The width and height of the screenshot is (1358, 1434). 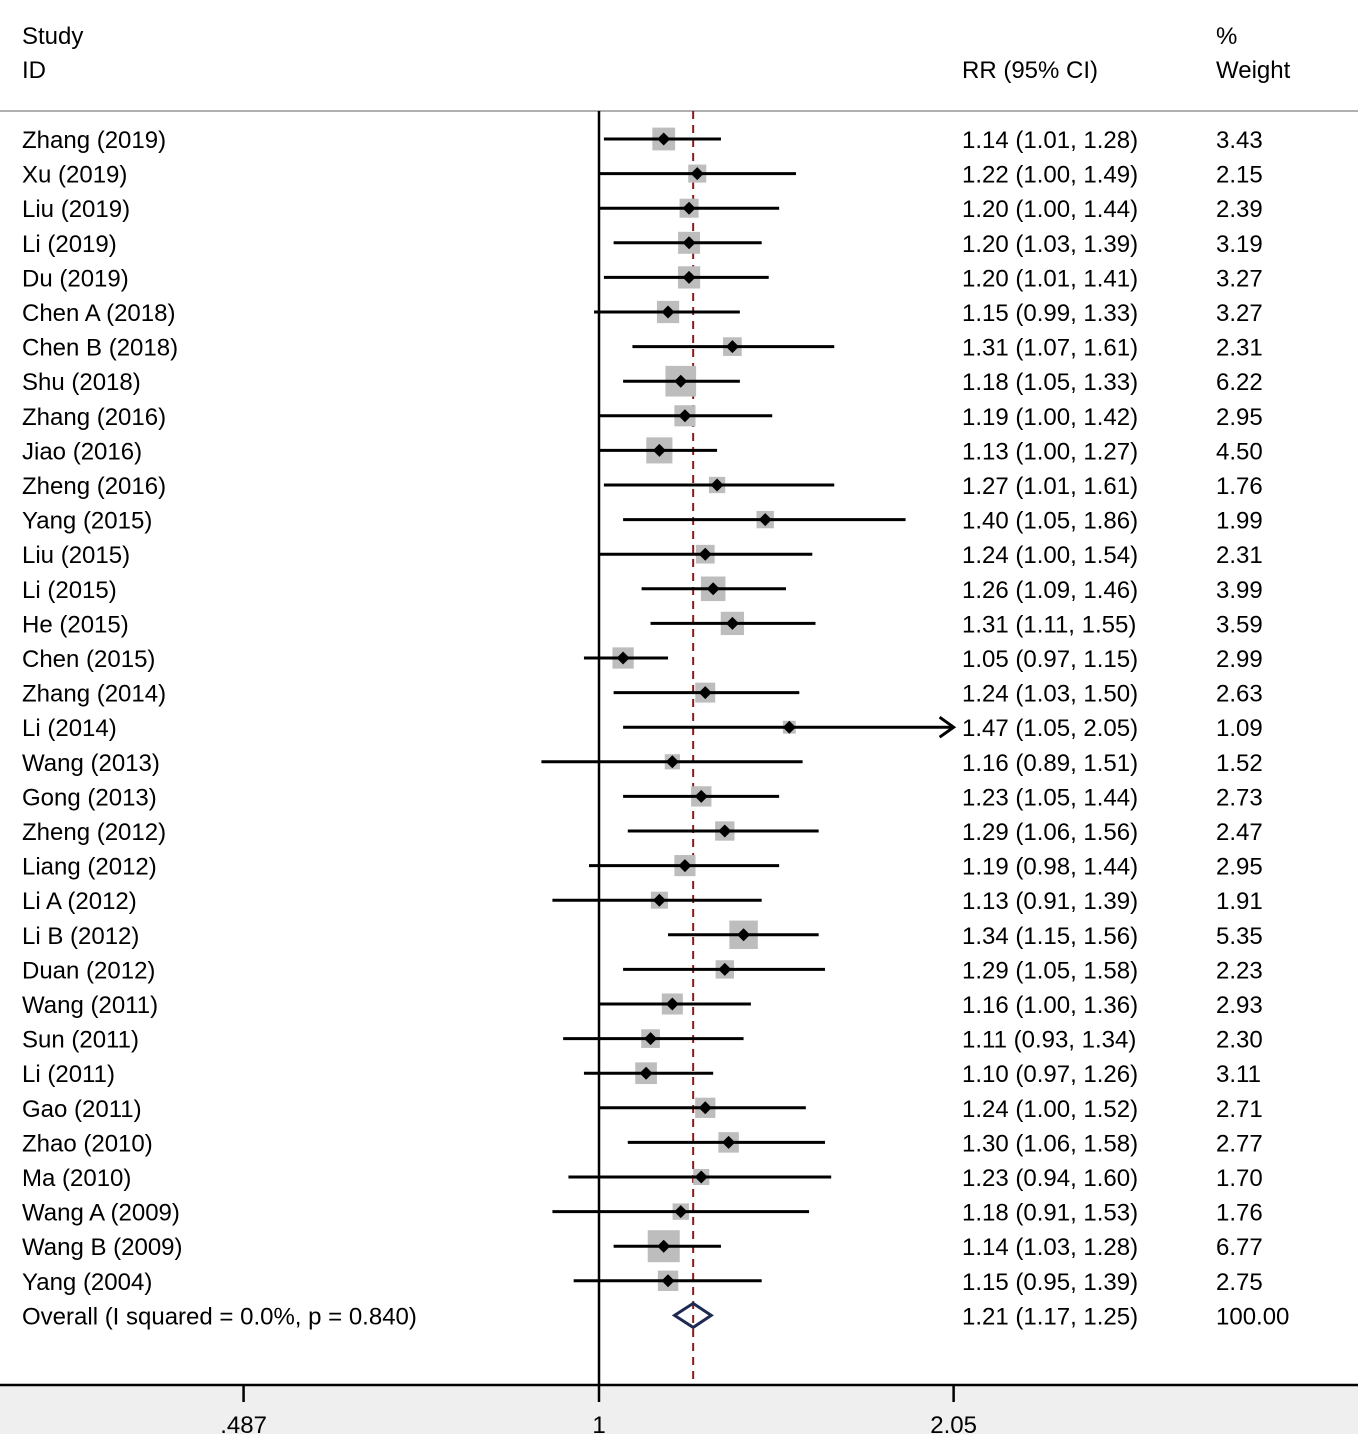 What do you see at coordinates (69, 590) in the screenshot?
I see `study-label: Li (2015)` at bounding box center [69, 590].